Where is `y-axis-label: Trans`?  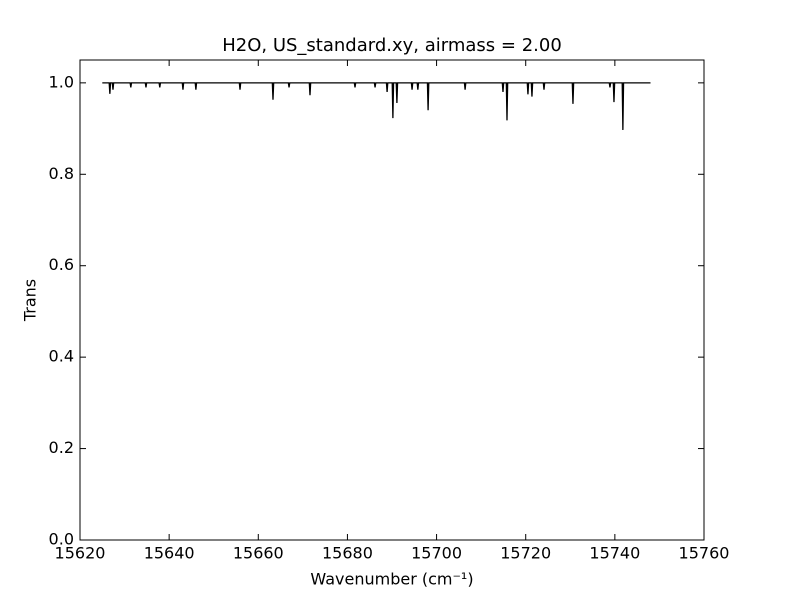 y-axis-label: Trans is located at coordinates (30, 300).